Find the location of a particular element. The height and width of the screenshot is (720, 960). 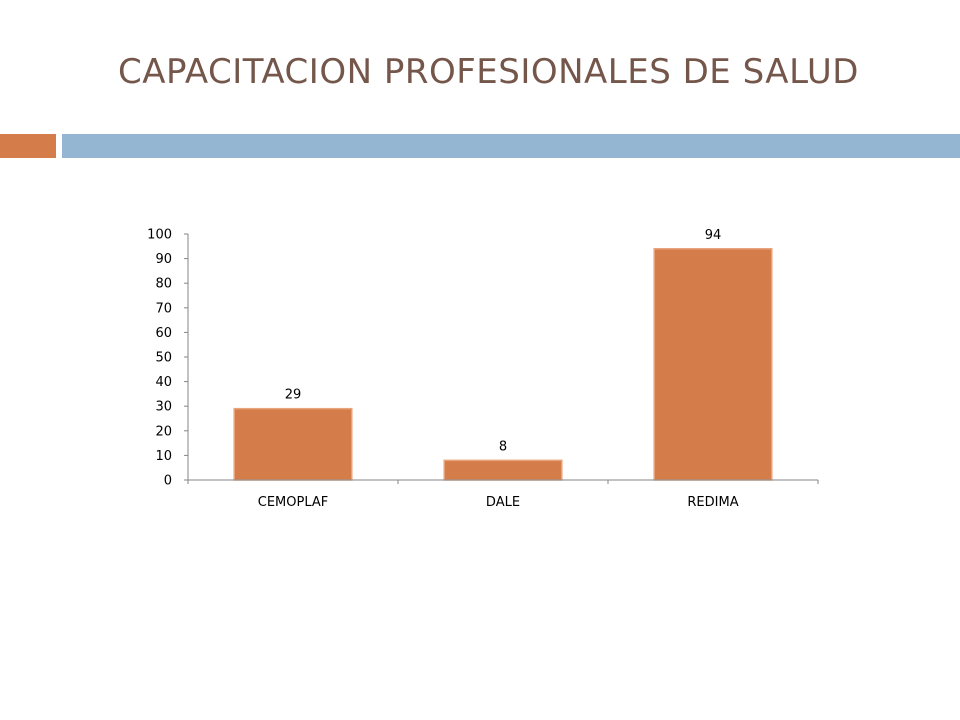

bar-redima is located at coordinates (713, 364).